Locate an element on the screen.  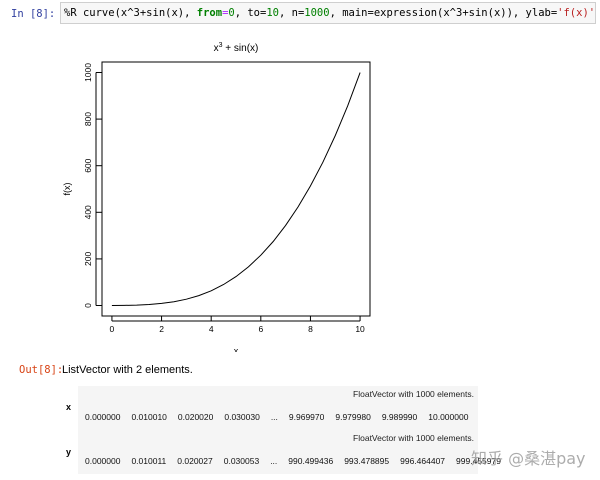
output-summary: ListVector with 2 elements. is located at coordinates (127, 370).